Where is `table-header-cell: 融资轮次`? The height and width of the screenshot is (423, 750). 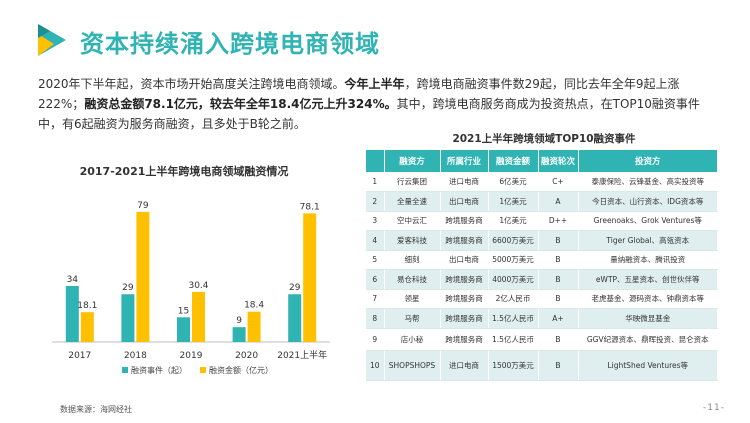
table-header-cell: 融资轮次 is located at coordinates (558, 161).